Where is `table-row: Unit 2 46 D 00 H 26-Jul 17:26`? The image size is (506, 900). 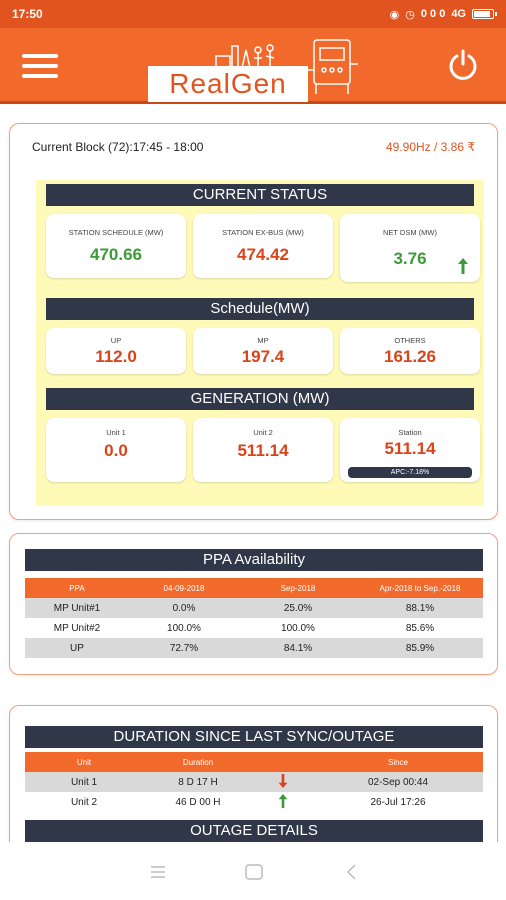 table-row: Unit 2 46 D 00 H 26-Jul 17:26 is located at coordinates (254, 802).